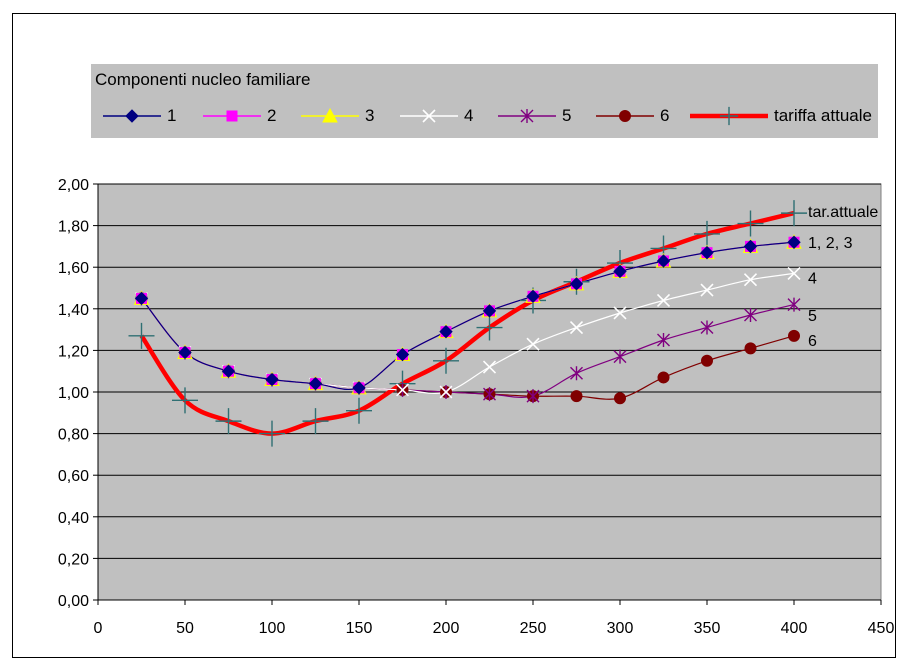  I want to click on x-tick-label: 350, so click(707, 628).